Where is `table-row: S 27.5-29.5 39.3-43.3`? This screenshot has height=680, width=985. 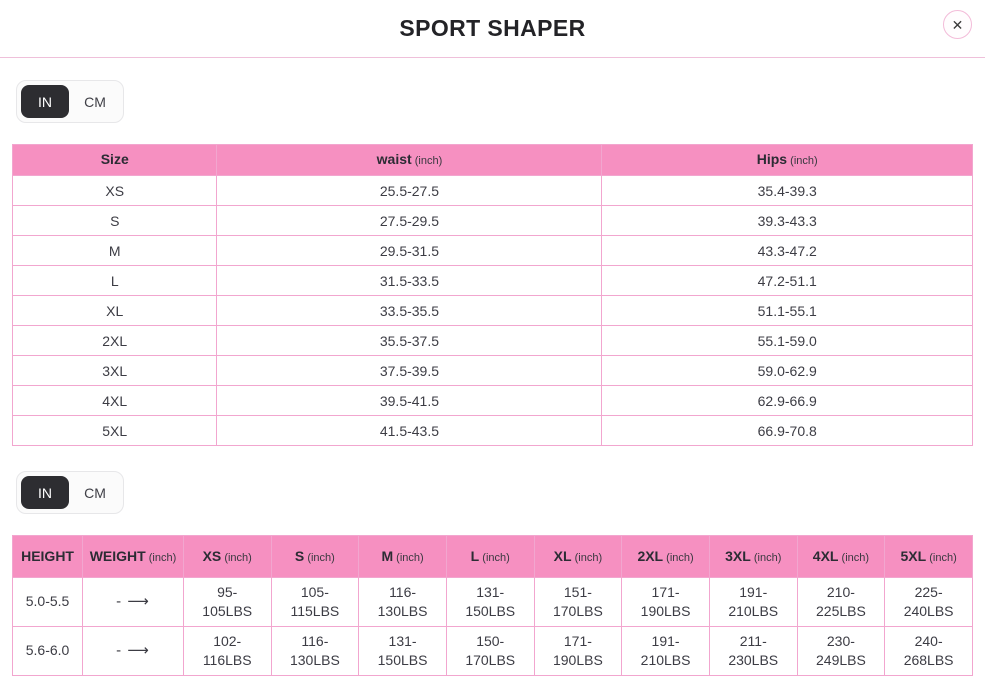 table-row: S 27.5-29.5 39.3-43.3 is located at coordinates (492, 220).